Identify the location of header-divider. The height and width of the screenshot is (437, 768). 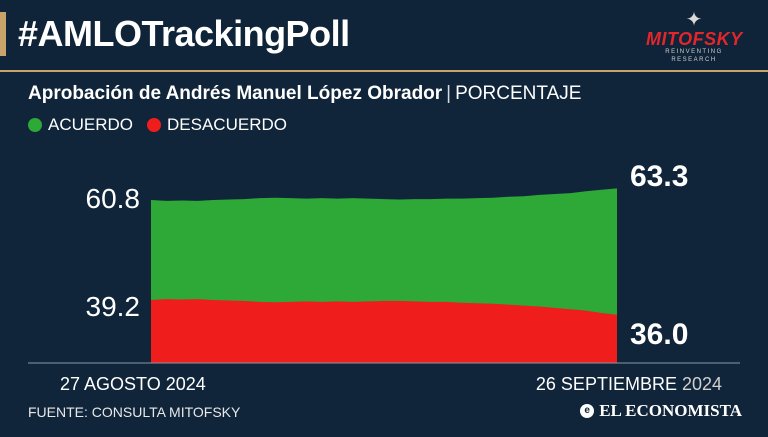
(384, 71).